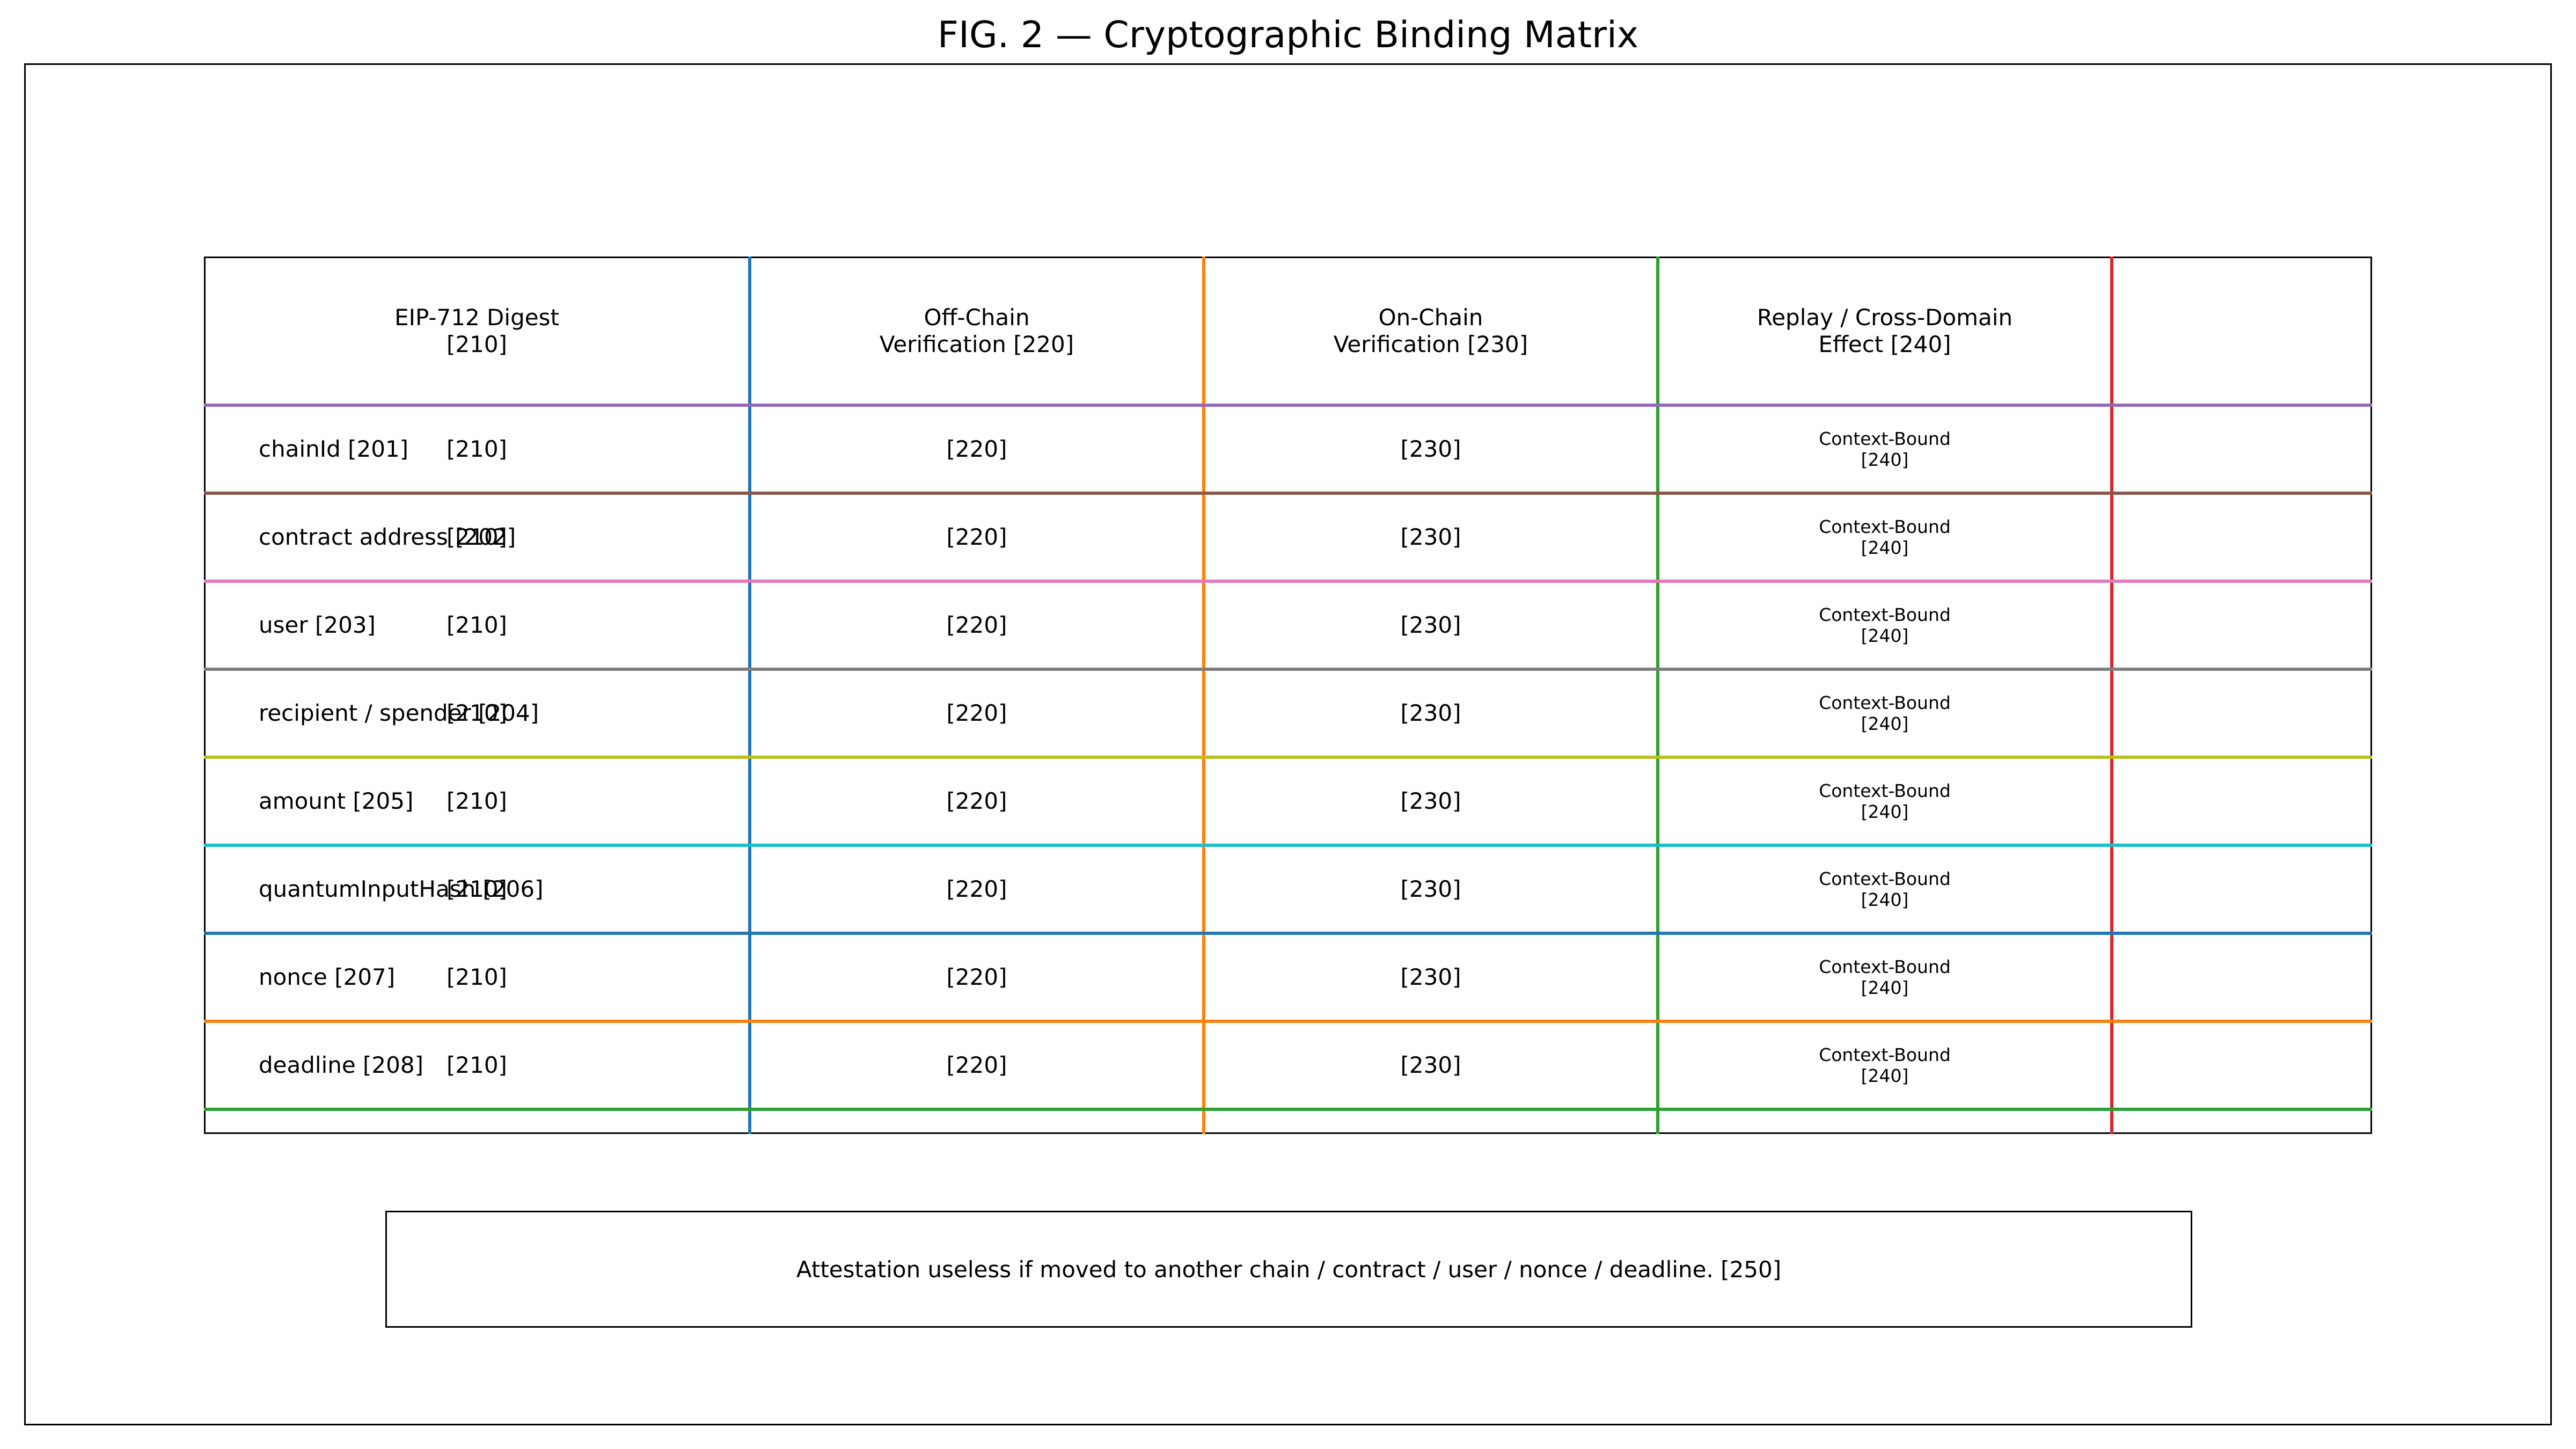 The width and height of the screenshot is (2576, 1449). What do you see at coordinates (341, 1065) in the screenshot?
I see `row-label: deadline [208]` at bounding box center [341, 1065].